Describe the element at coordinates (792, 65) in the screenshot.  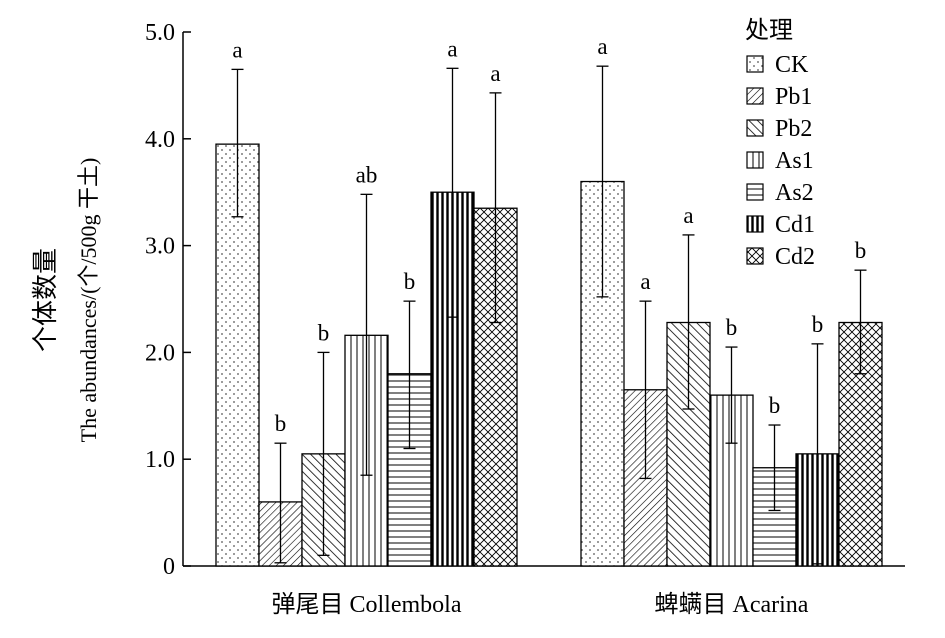
I see `legend-label-ck: CK` at that location.